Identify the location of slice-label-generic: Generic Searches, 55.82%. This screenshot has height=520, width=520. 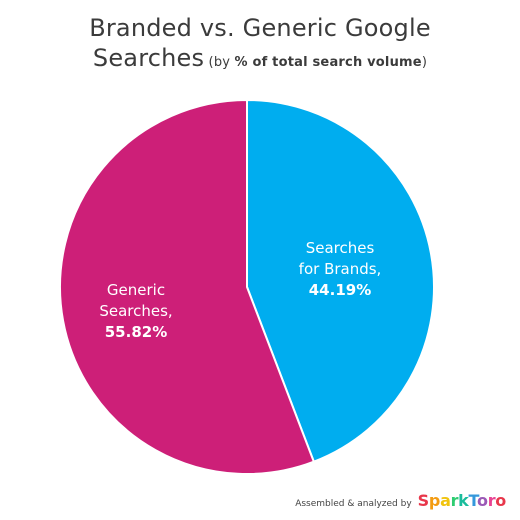
(135, 311).